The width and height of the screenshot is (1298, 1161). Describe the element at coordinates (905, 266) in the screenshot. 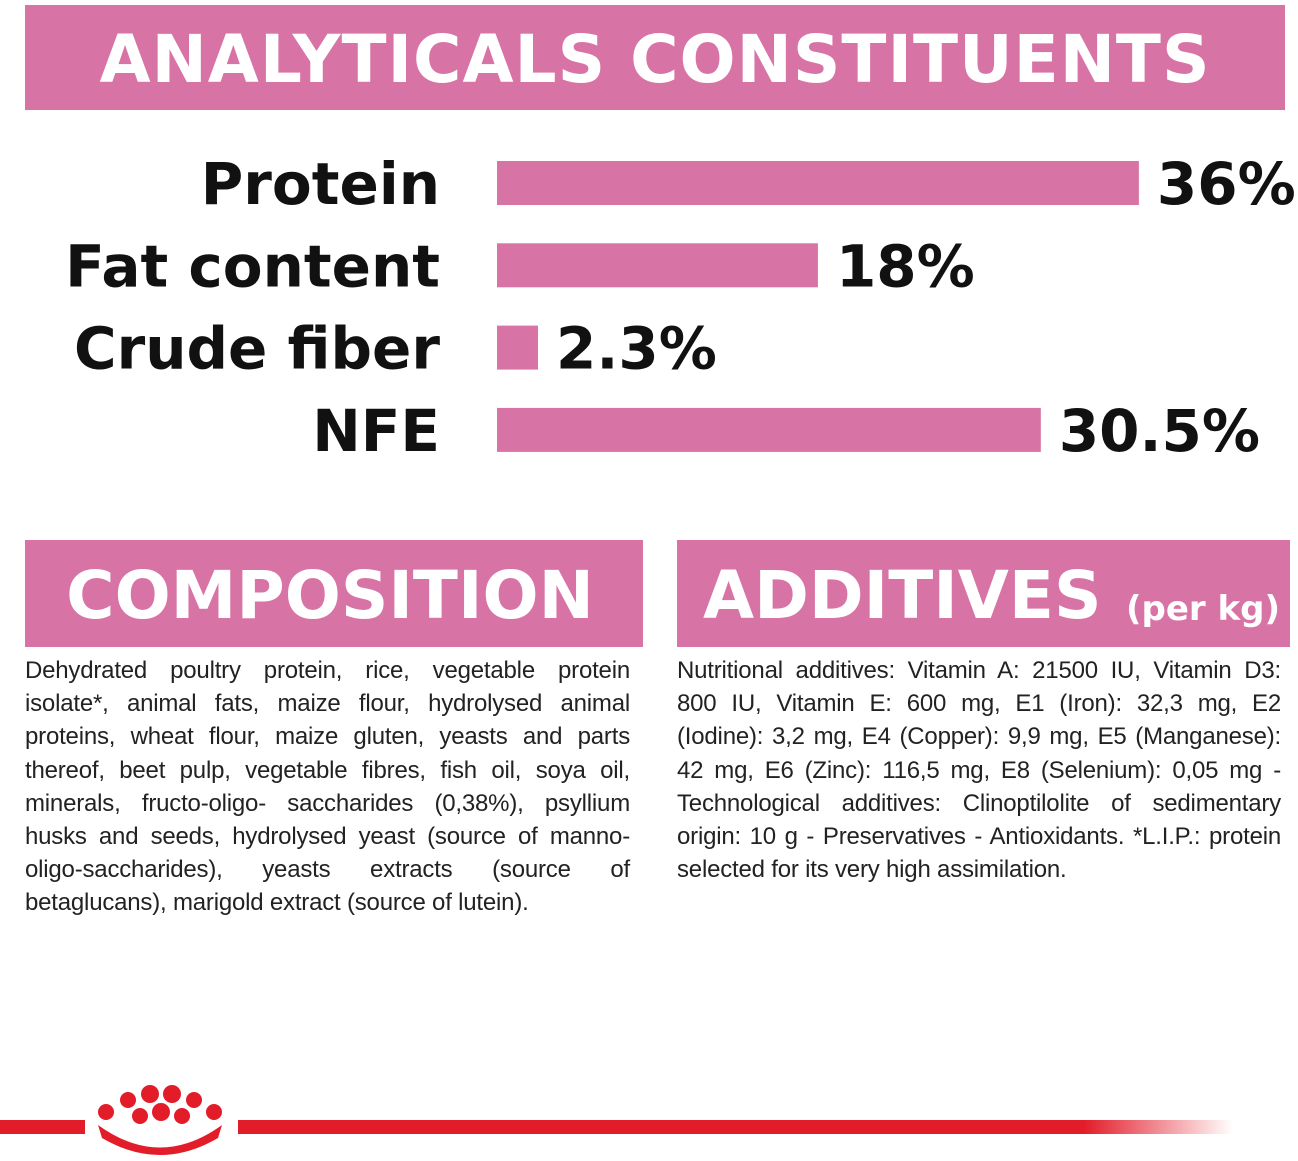

I see `value-label: 18%` at that location.